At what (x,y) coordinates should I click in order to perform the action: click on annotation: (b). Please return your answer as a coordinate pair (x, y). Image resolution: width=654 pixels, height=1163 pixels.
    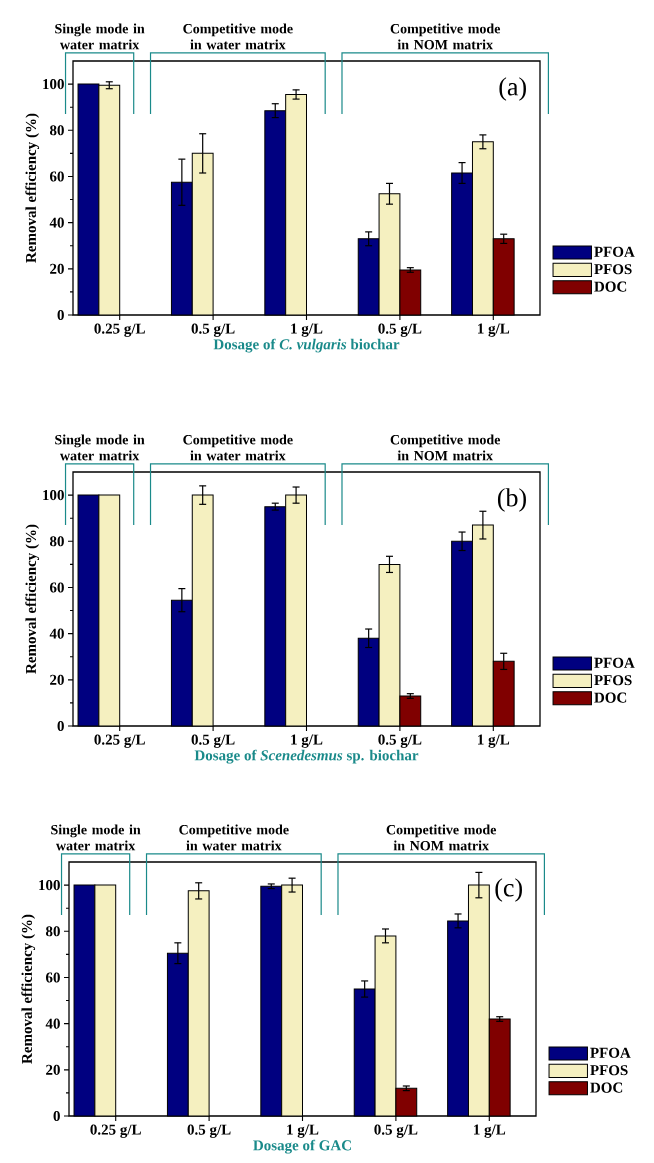
    Looking at the image, I should click on (511, 500).